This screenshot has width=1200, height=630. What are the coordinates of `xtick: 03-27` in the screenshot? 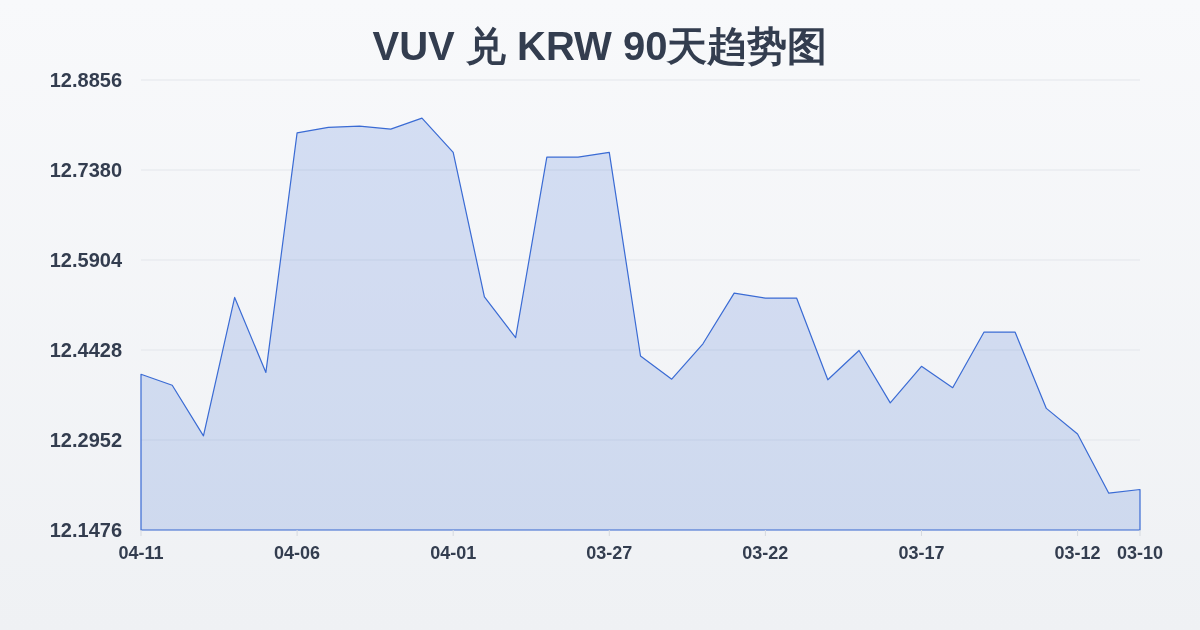 It's located at (609, 553).